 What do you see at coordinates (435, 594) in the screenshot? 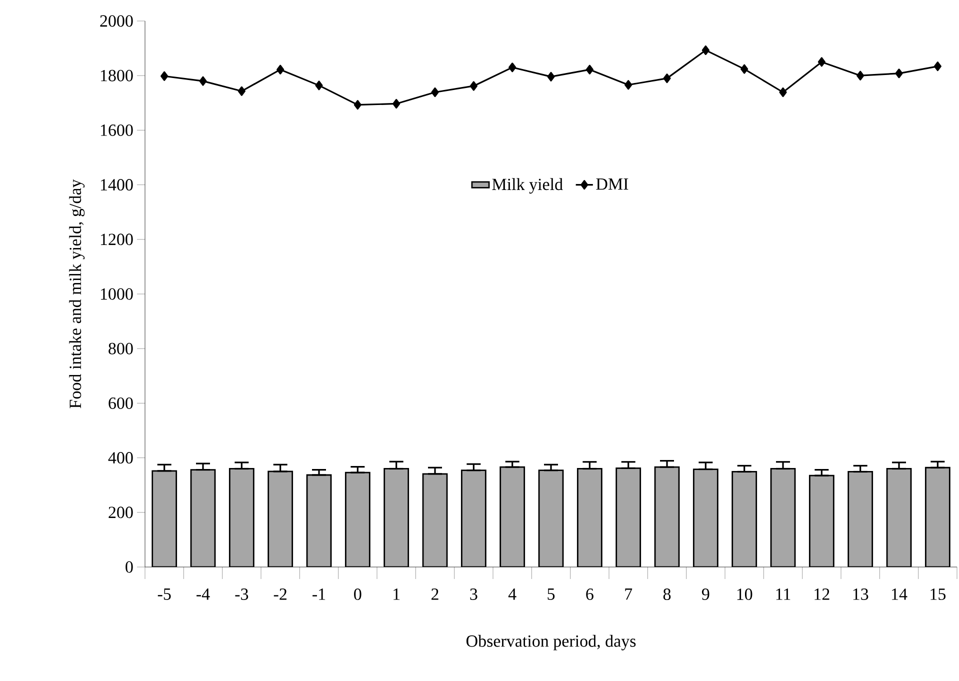
I see `x-tick-label: 2` at bounding box center [435, 594].